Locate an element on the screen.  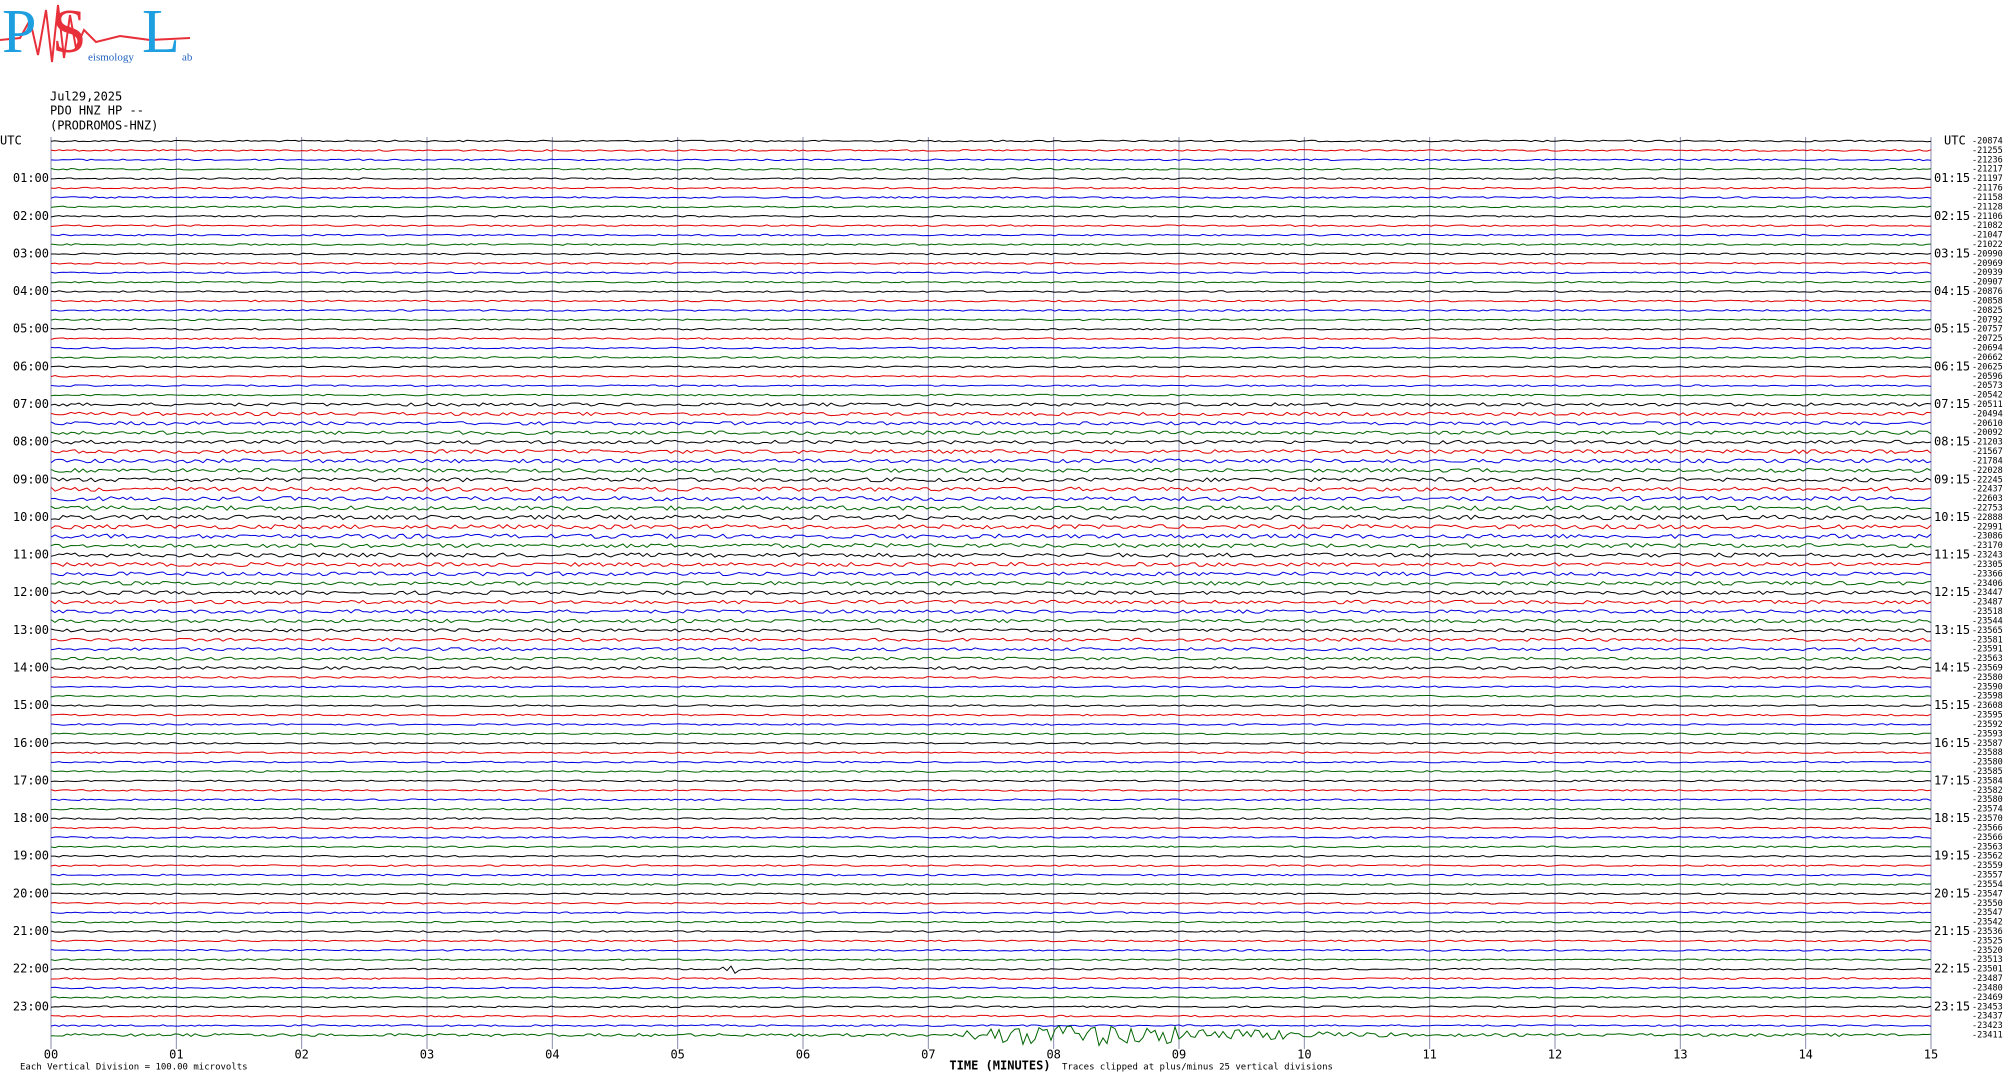
trace-offset: -23569 is located at coordinates (1987, 668).